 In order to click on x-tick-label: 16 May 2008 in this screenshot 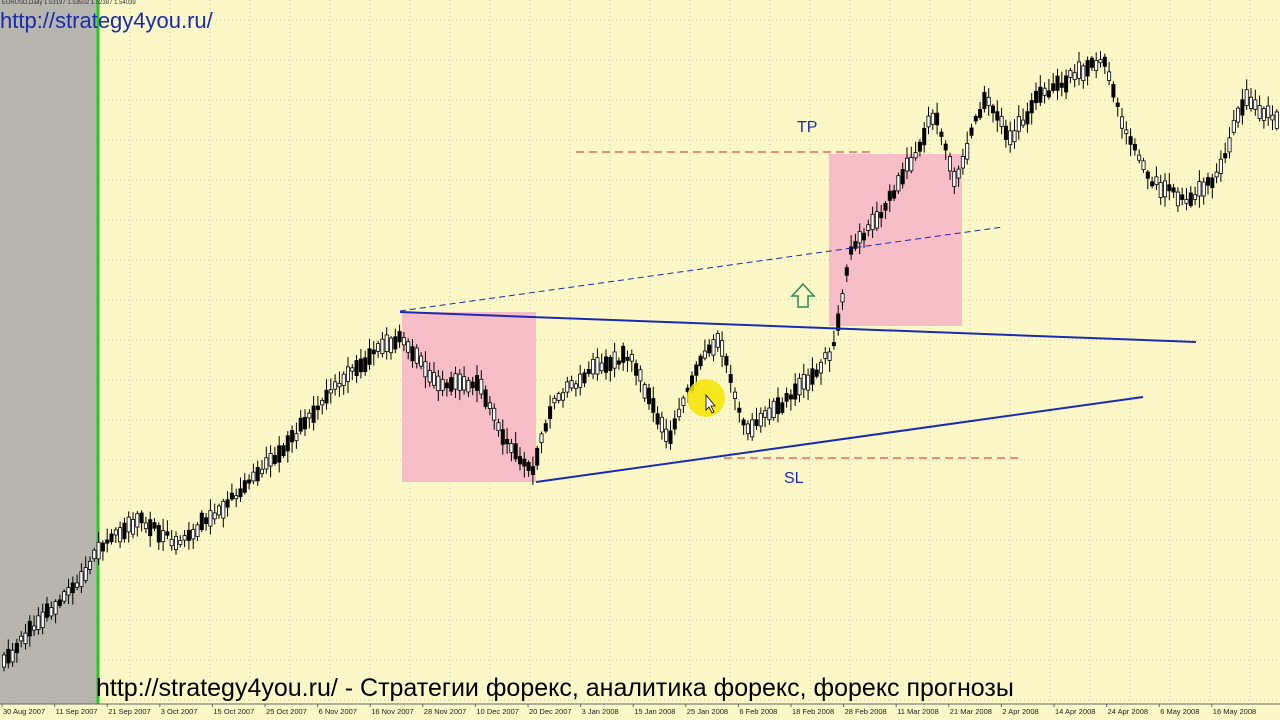, I will do `click(1234, 711)`.